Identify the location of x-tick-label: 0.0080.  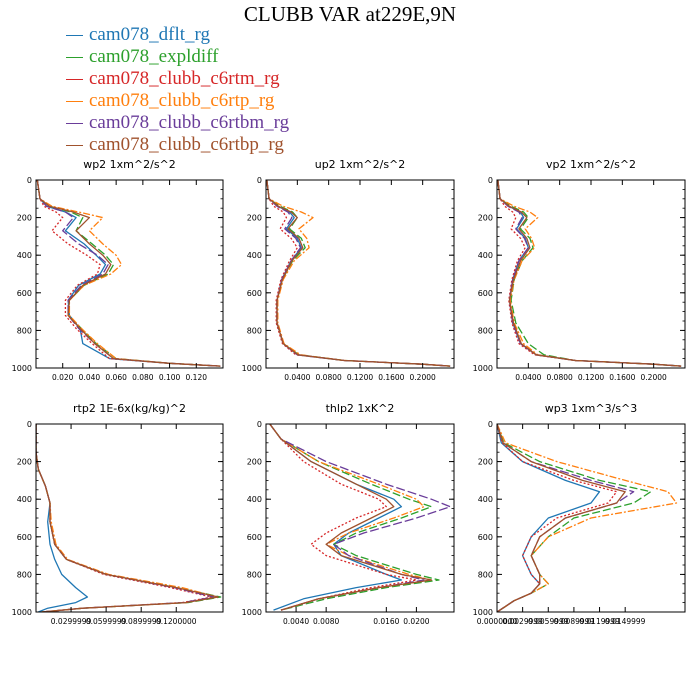
(326, 621).